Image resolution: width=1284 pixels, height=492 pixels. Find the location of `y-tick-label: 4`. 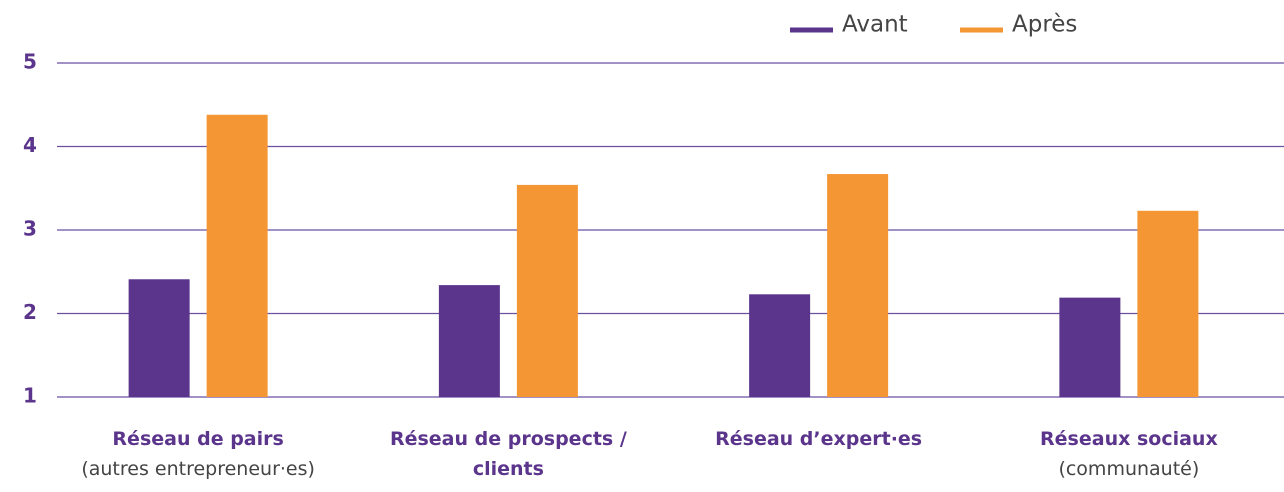

y-tick-label: 4 is located at coordinates (30, 145).